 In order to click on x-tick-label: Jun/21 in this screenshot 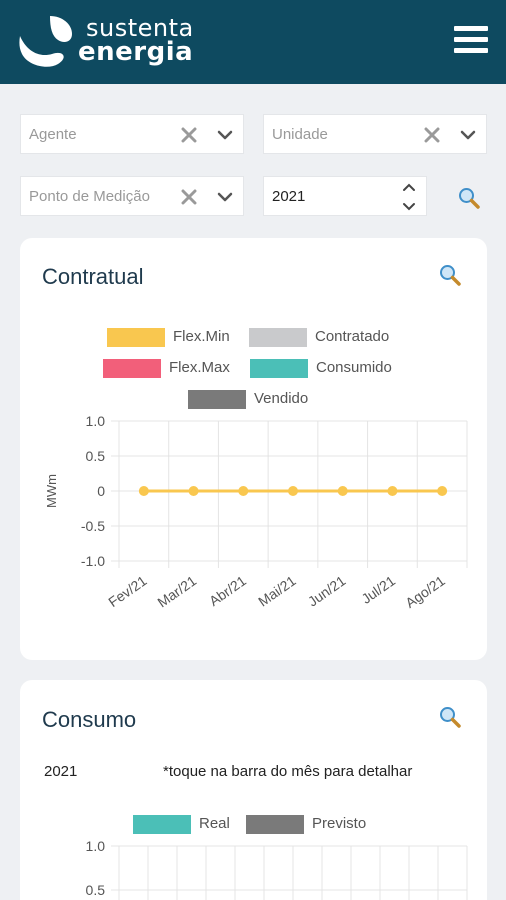, I will do `click(327, 590)`.